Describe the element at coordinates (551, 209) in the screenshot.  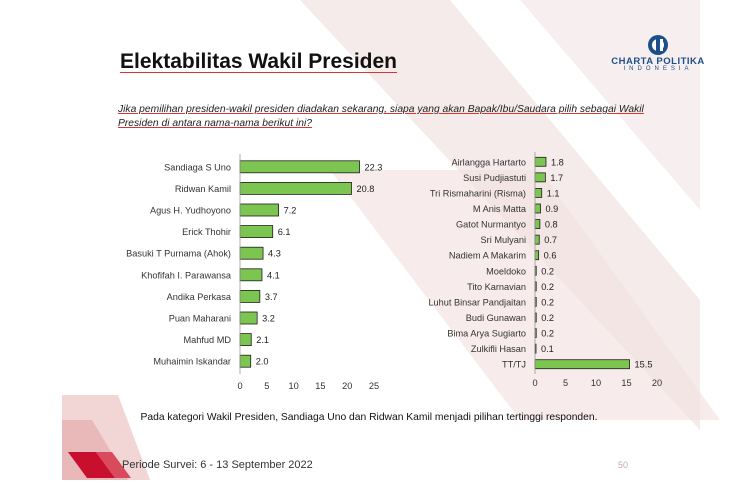
I see `value-label: 0.9` at that location.